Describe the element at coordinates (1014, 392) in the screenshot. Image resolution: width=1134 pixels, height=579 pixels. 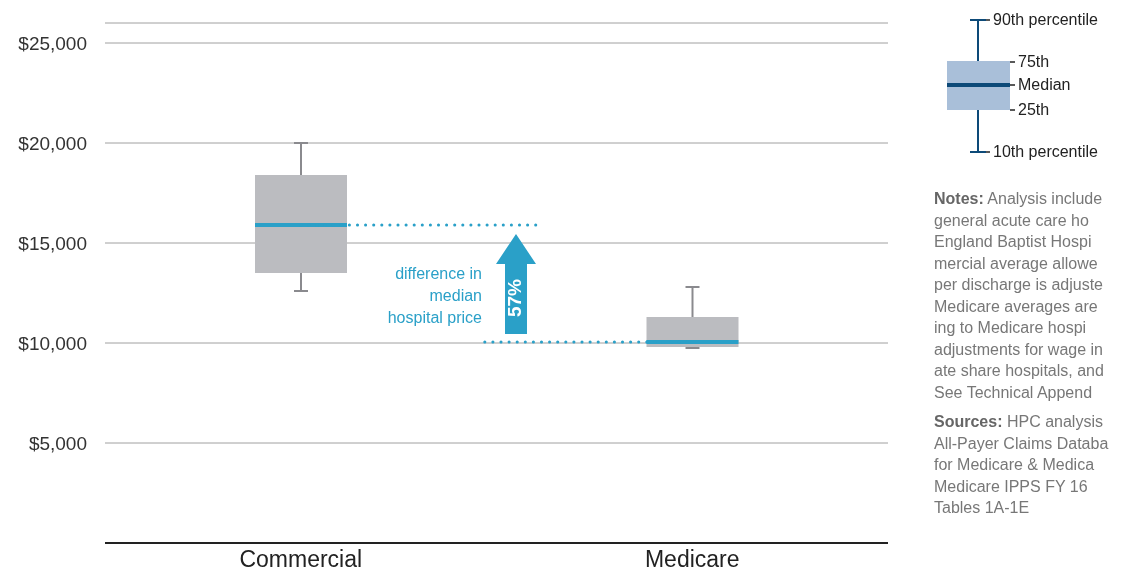
I see `text: See Technical Append` at that location.